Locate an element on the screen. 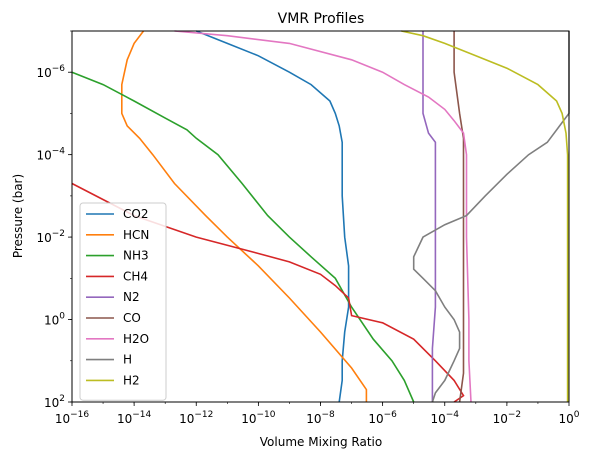  x-tick-label: 10⁻¹² is located at coordinates (196, 418).